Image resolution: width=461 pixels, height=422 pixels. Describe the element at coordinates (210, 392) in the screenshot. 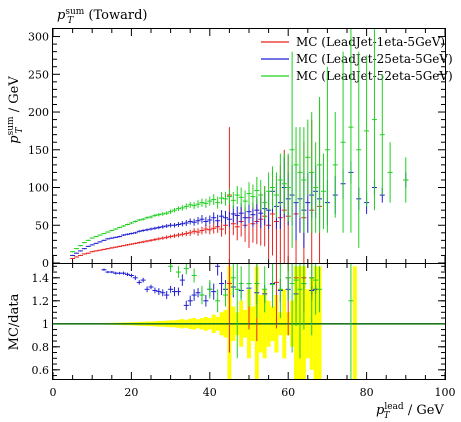

I see `x-tick-label: 40` at that location.